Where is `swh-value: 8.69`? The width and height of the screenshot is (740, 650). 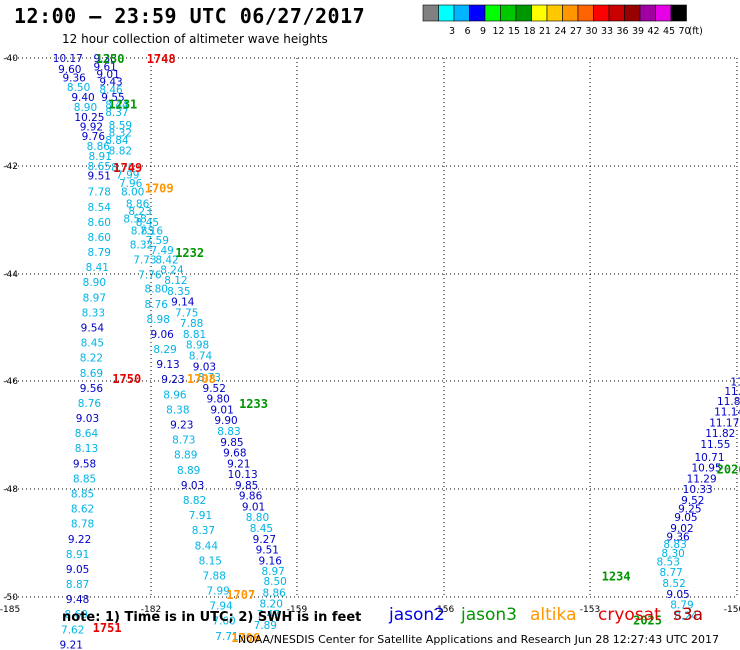
swh-value: 8.69 is located at coordinates (91, 374).